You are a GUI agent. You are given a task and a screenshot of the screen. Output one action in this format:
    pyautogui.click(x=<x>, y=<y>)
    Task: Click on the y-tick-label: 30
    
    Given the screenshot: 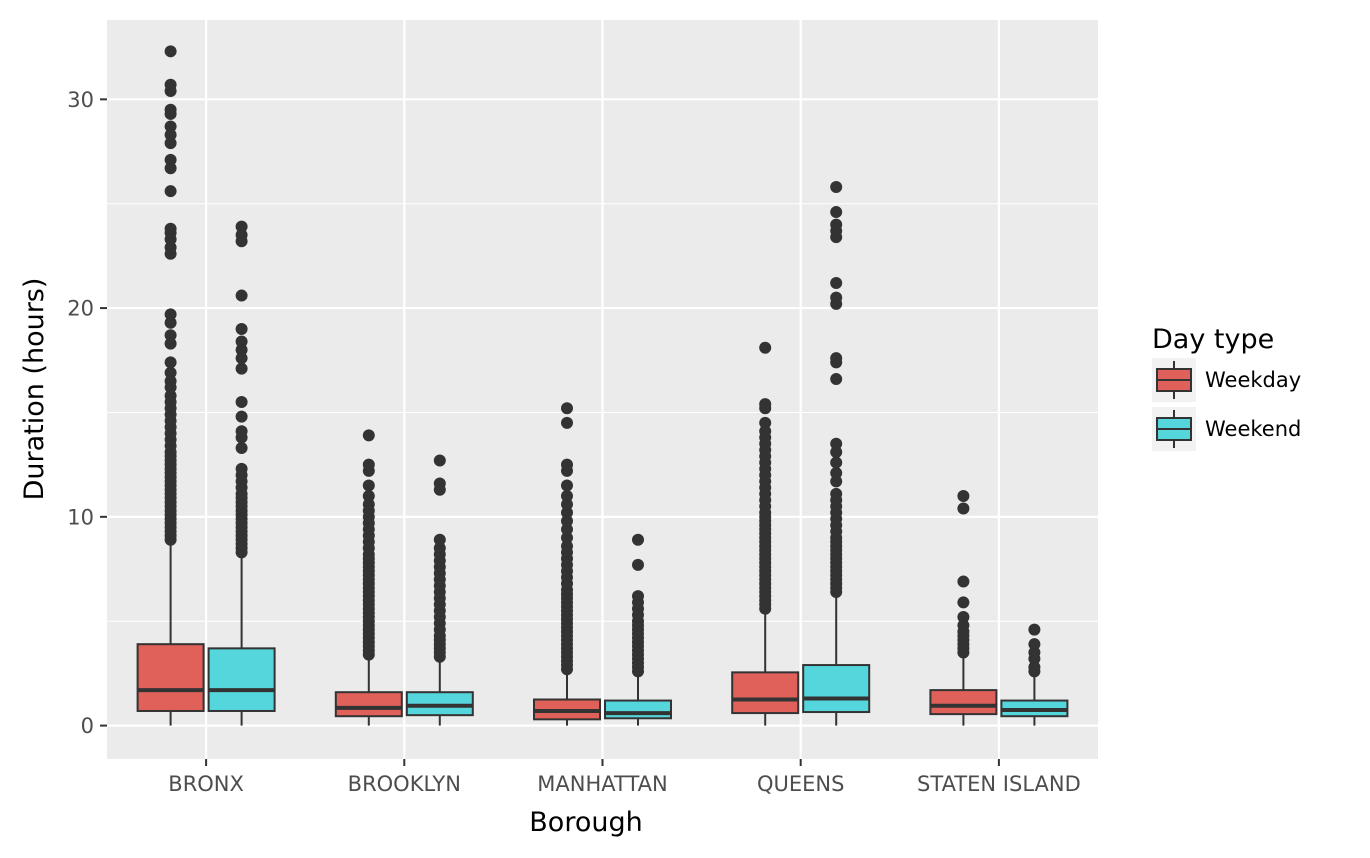 What is the action you would take?
    pyautogui.click(x=80, y=100)
    